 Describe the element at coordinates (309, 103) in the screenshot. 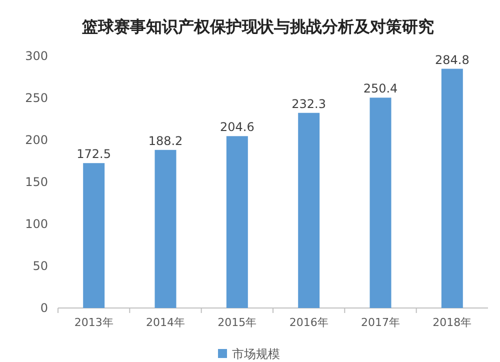

I see `data-label: 232.3` at that location.